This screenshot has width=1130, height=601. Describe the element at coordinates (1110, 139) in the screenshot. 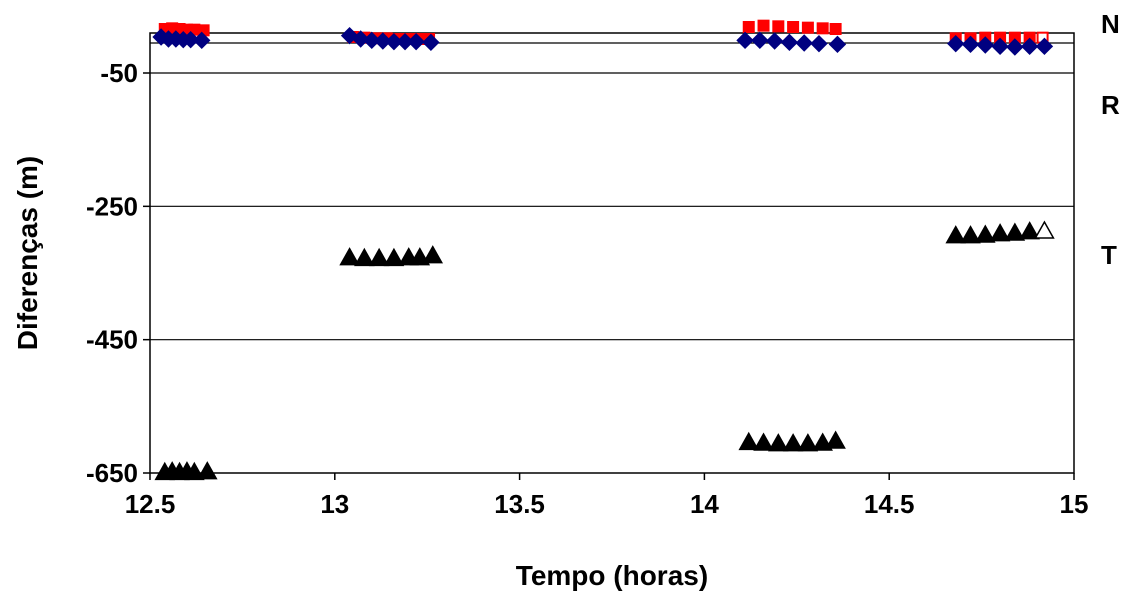

I see `legend: N R T` at that location.